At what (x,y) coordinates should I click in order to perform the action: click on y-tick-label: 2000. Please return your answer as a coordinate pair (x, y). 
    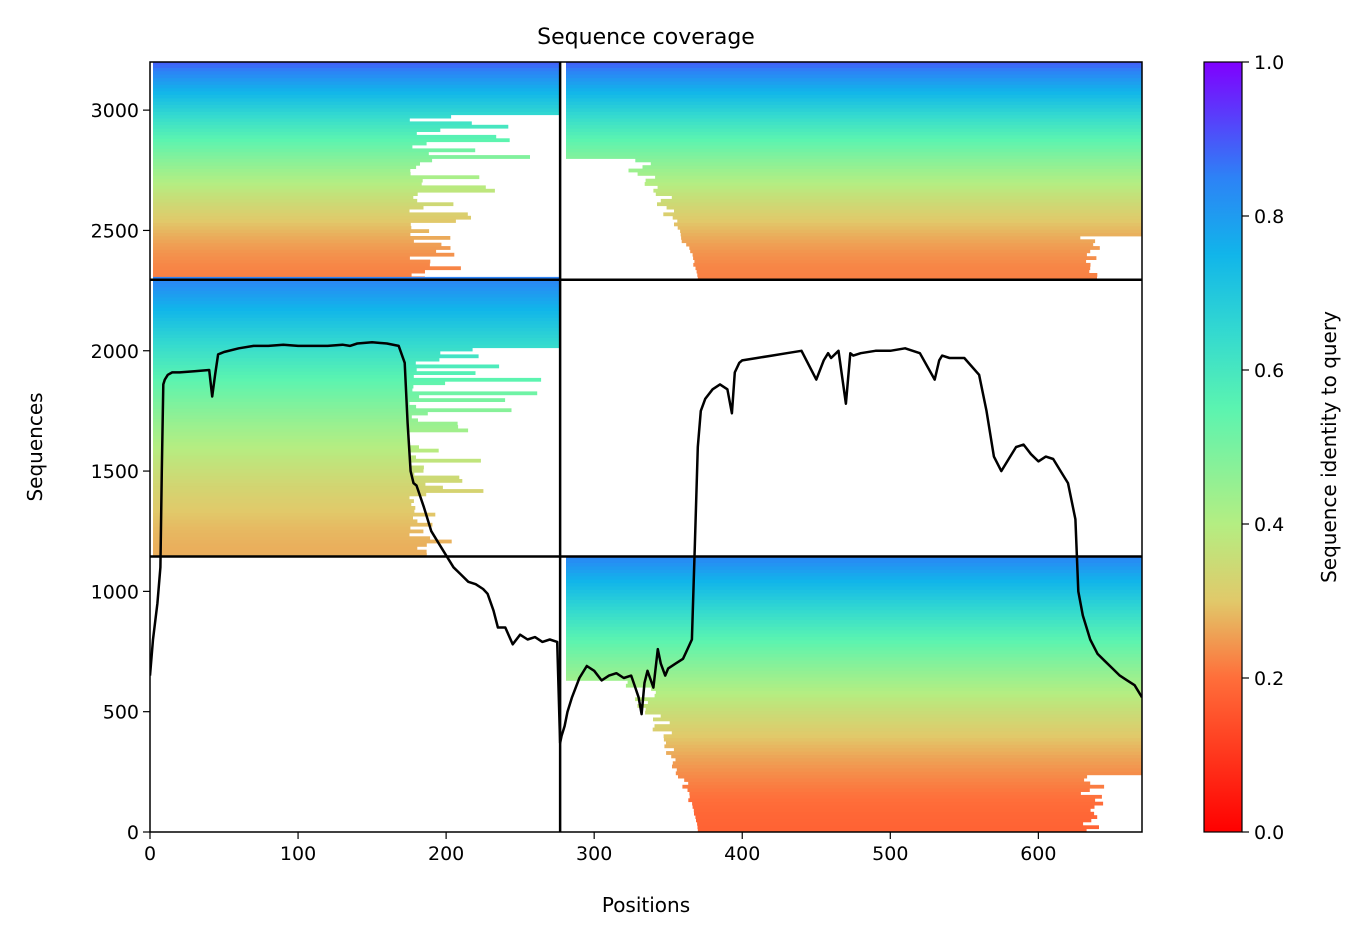
    Looking at the image, I should click on (115, 352).